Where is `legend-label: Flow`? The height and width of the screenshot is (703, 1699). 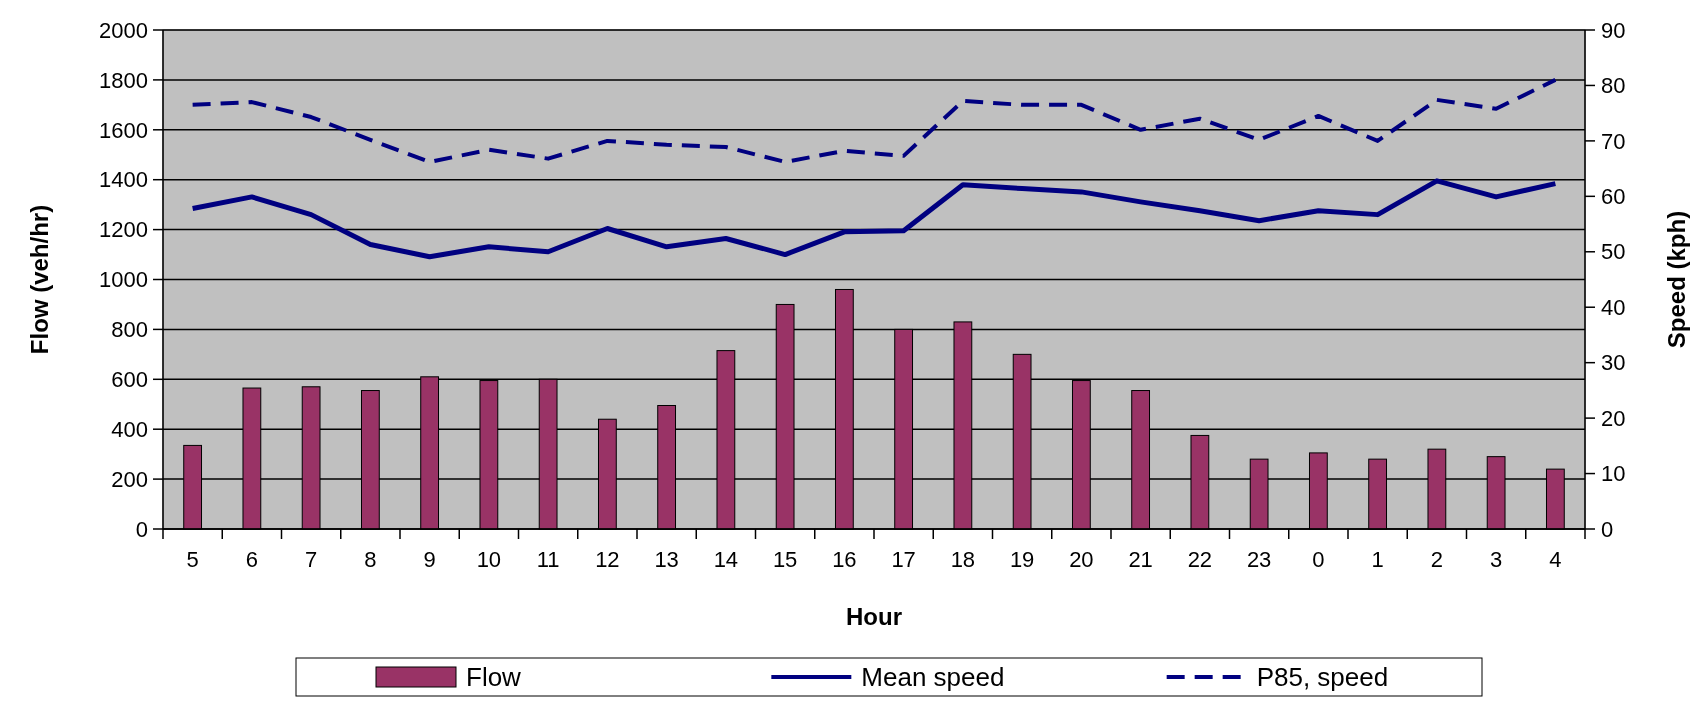 legend-label: Flow is located at coordinates (494, 677).